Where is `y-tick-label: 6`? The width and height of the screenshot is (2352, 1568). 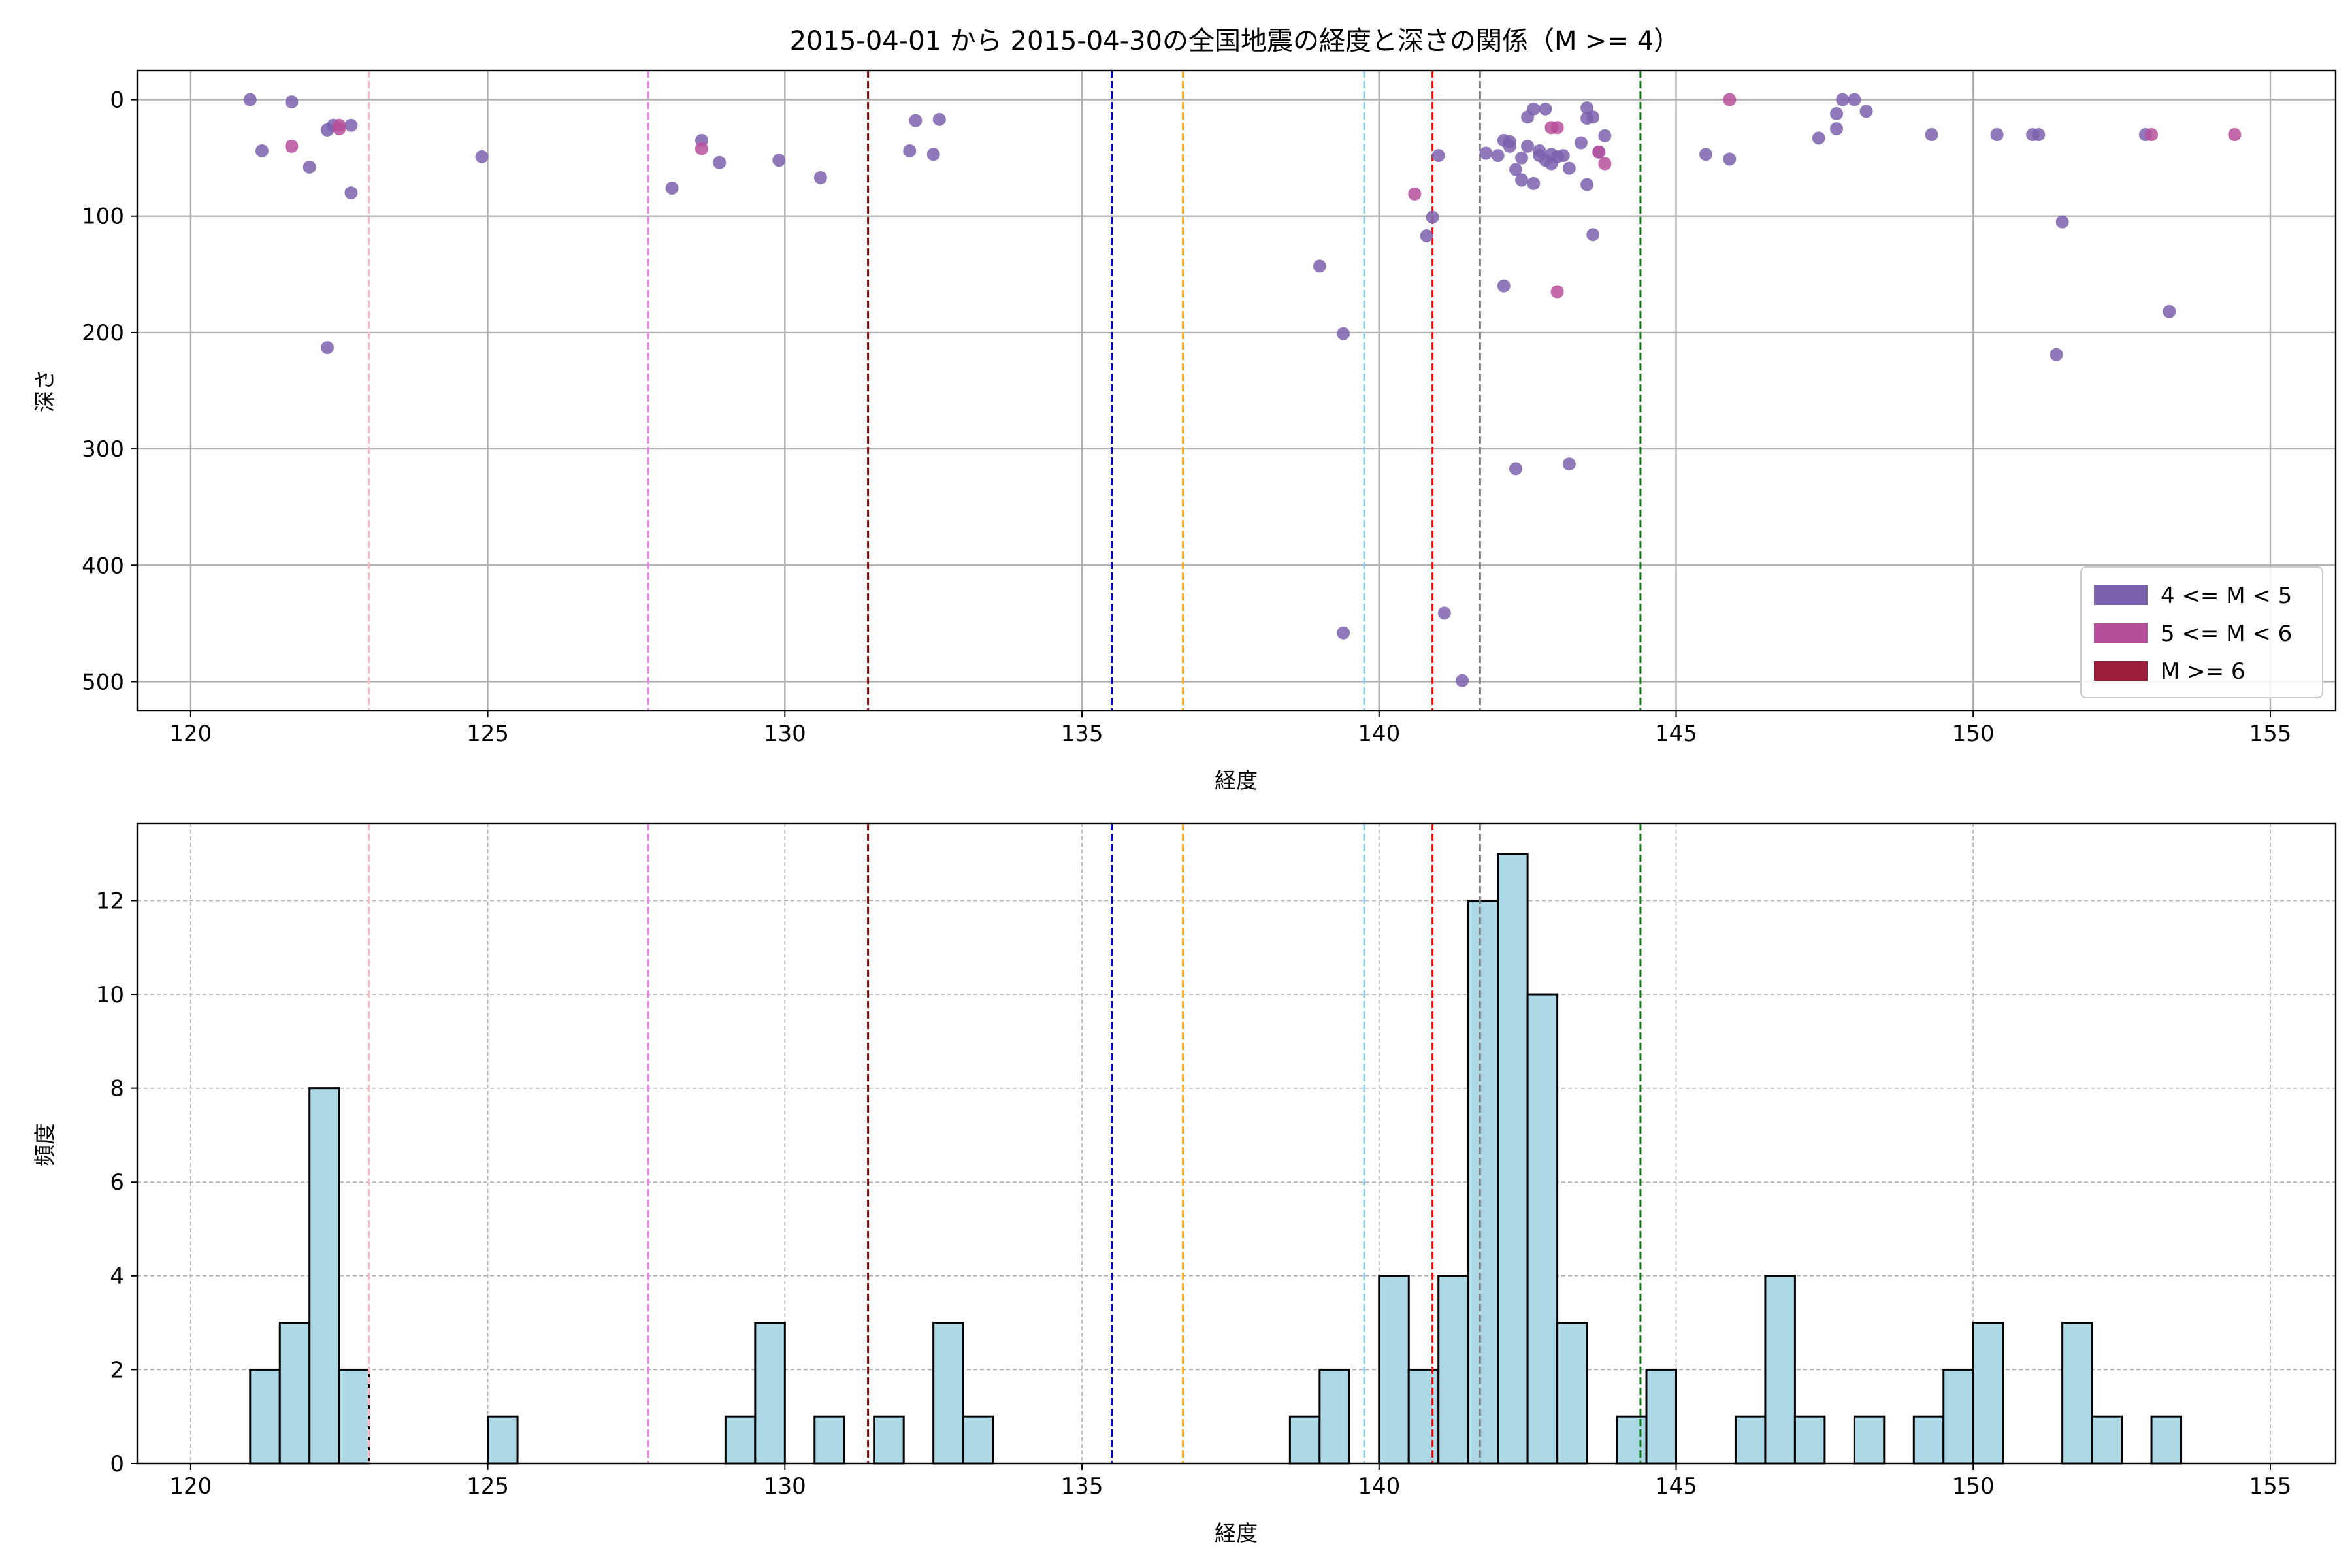
y-tick-label: 6 is located at coordinates (117, 1182).